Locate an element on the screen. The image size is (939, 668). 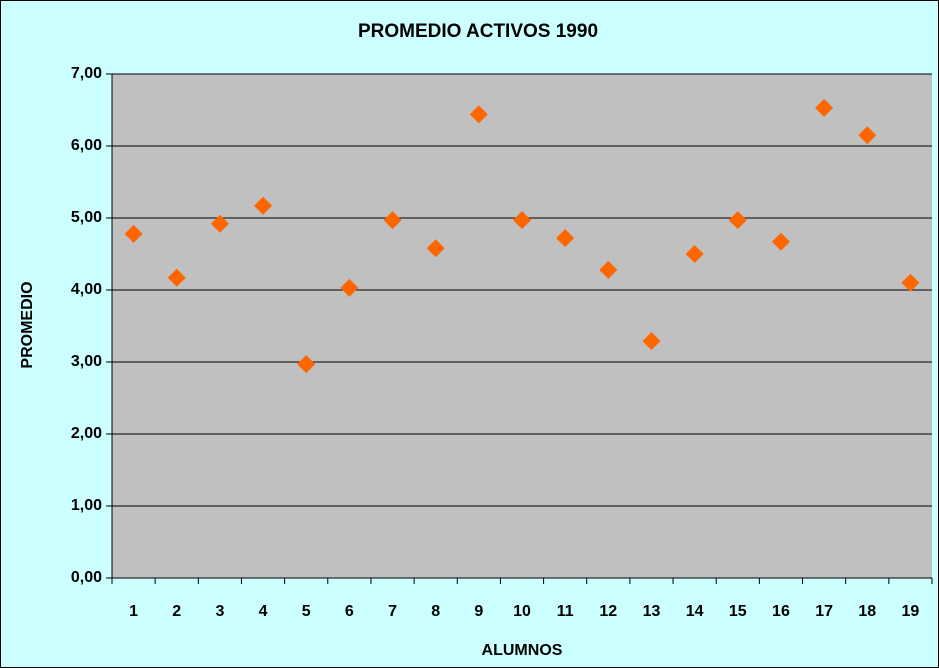
y-tick-label: 5,00 is located at coordinates (86, 217).